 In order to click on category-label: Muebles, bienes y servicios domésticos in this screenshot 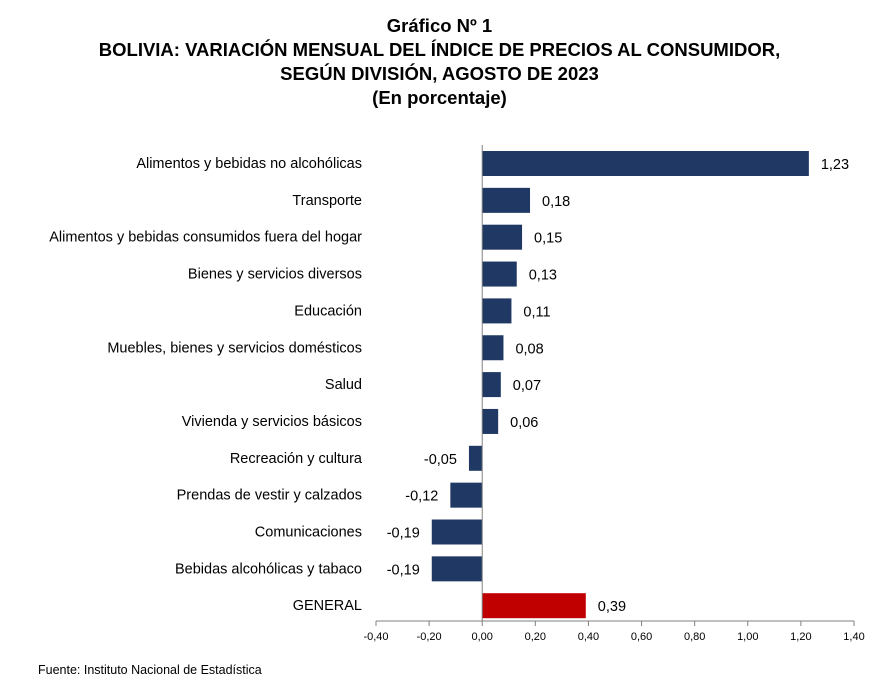, I will do `click(234, 348)`.